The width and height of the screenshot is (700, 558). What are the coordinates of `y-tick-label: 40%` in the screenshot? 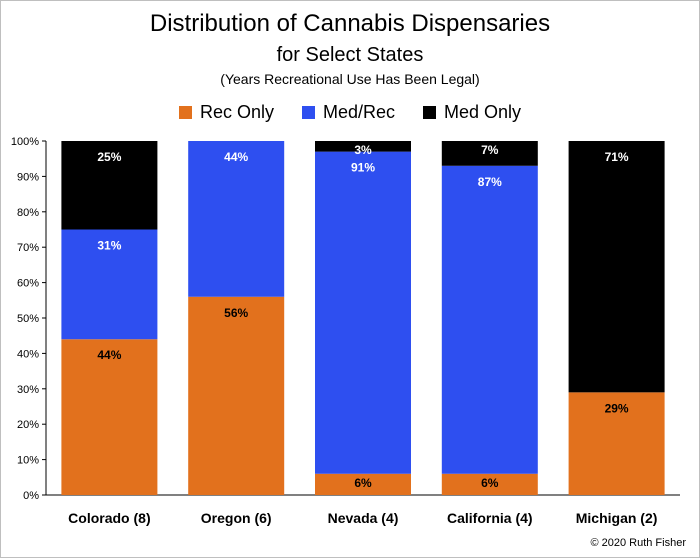 It's located at (28, 354).